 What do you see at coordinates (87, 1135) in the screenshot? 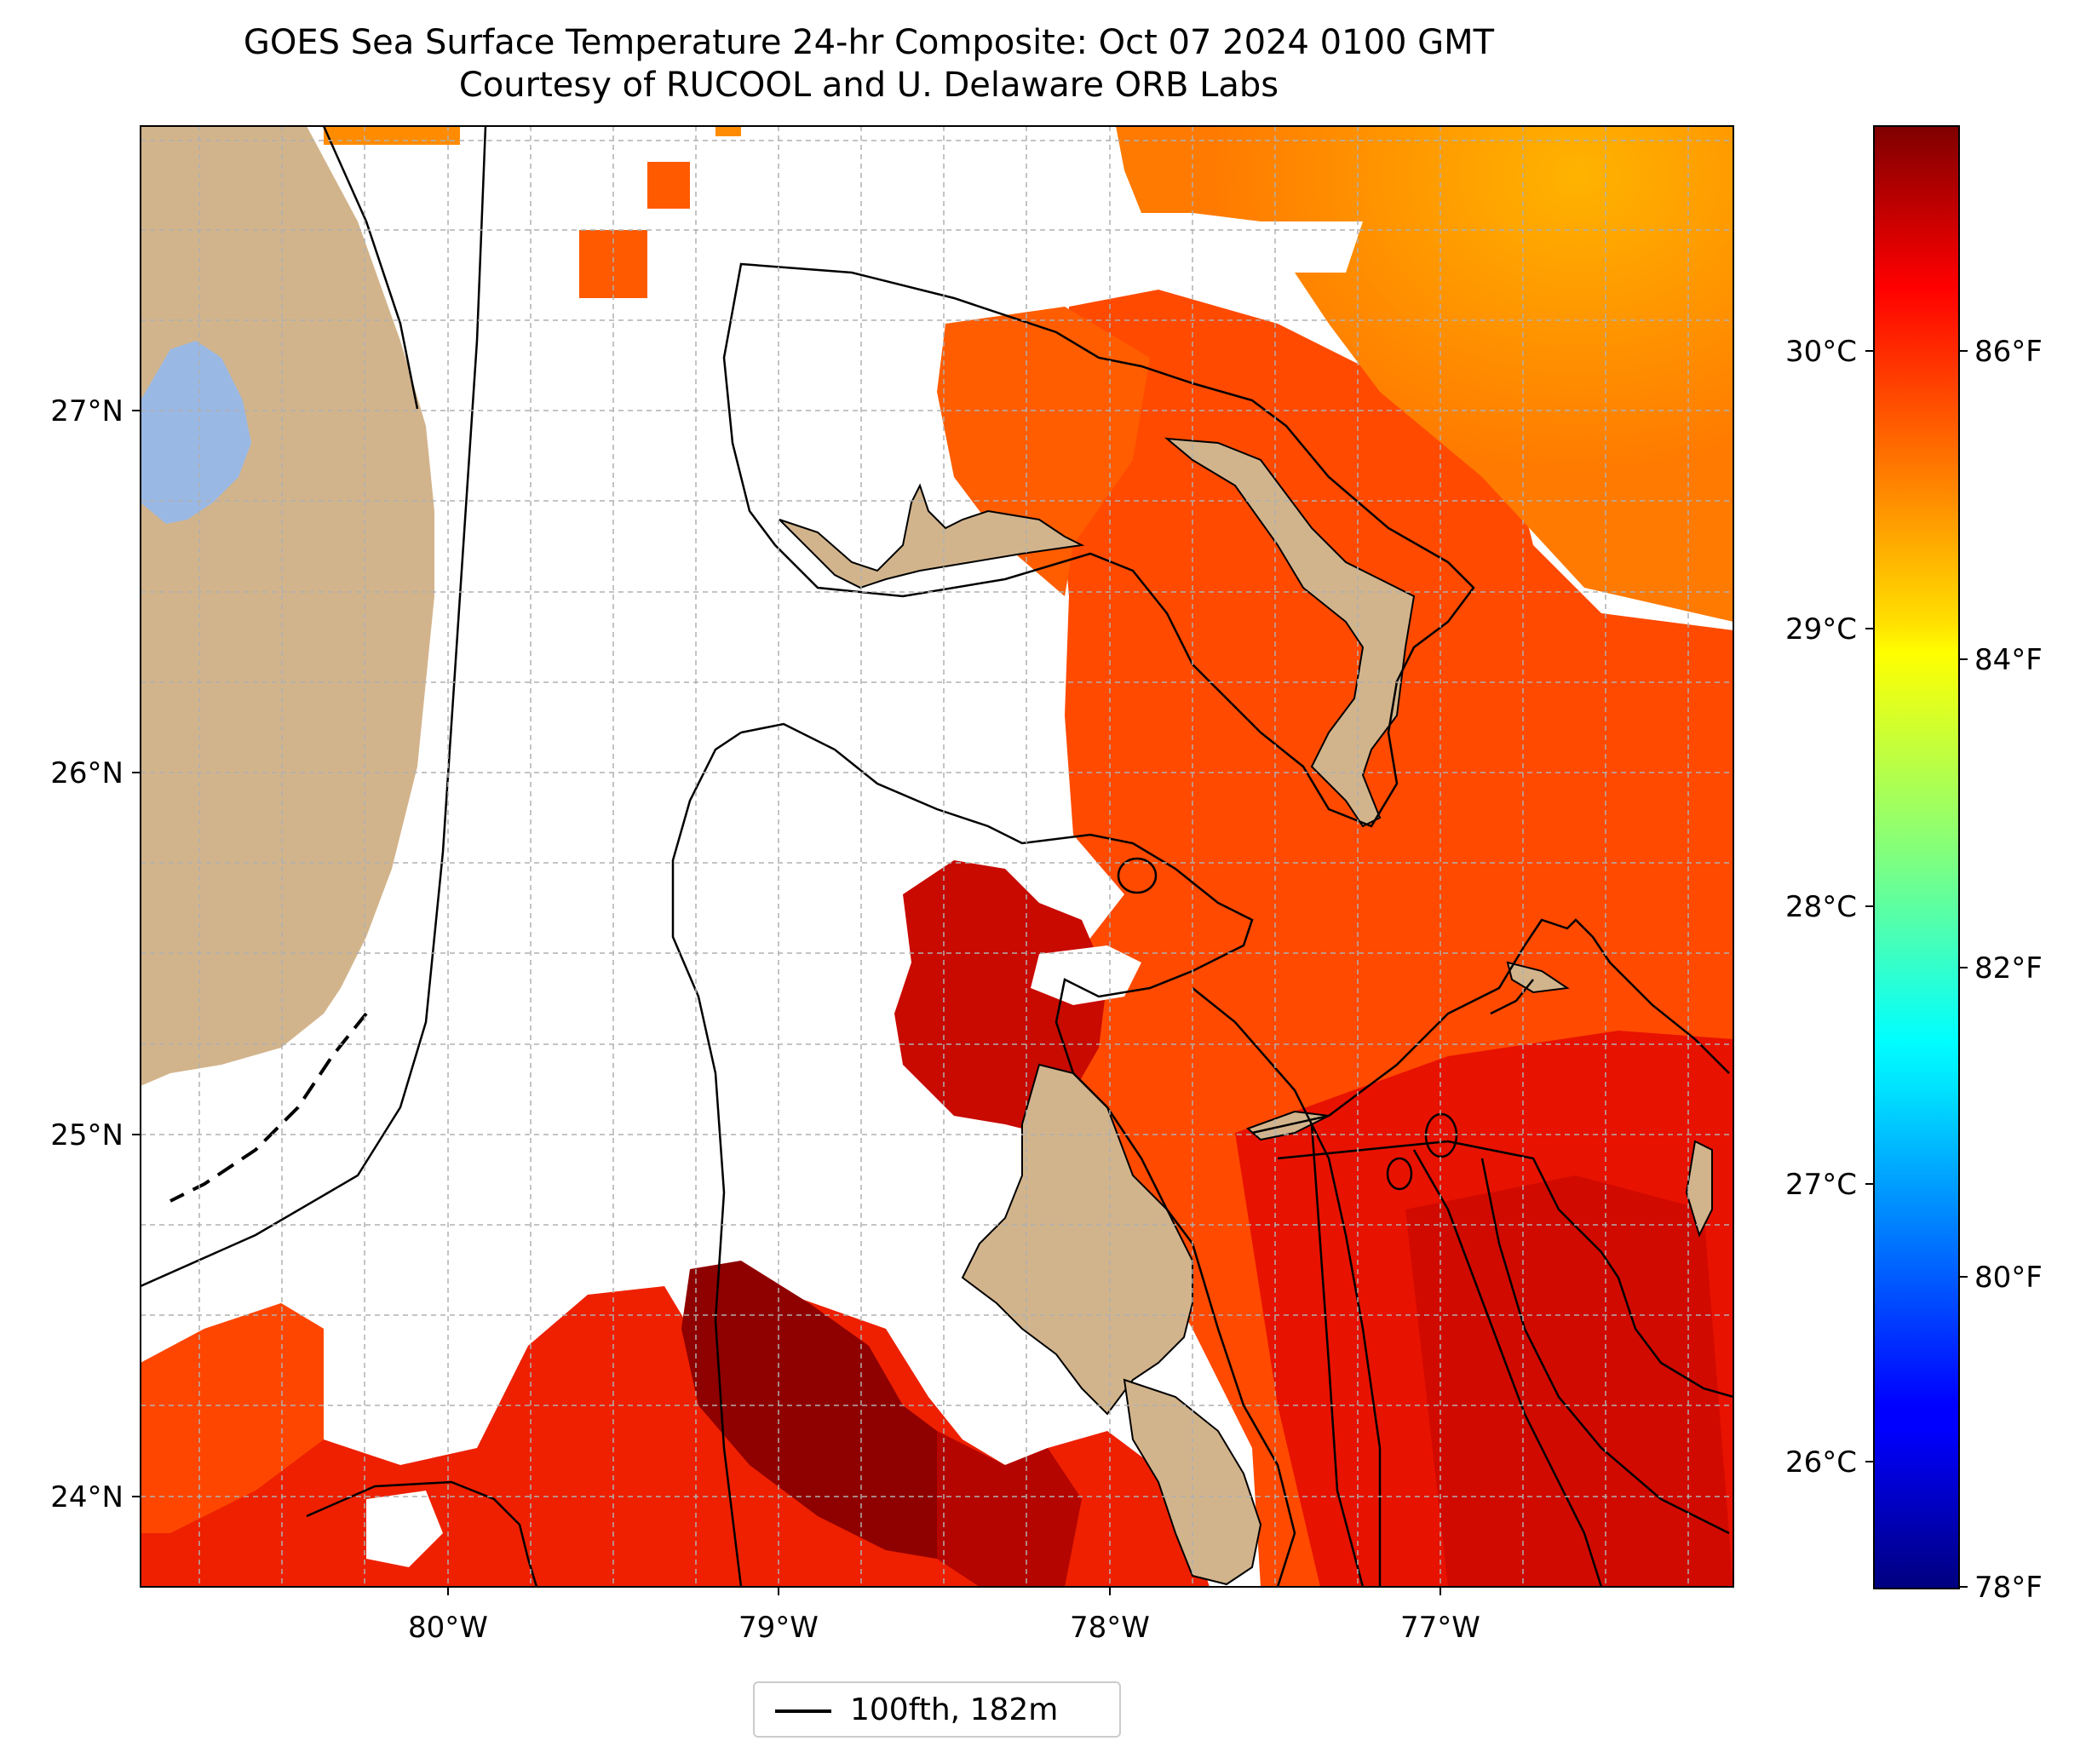
I see `lat-label: 25°N` at bounding box center [87, 1135].